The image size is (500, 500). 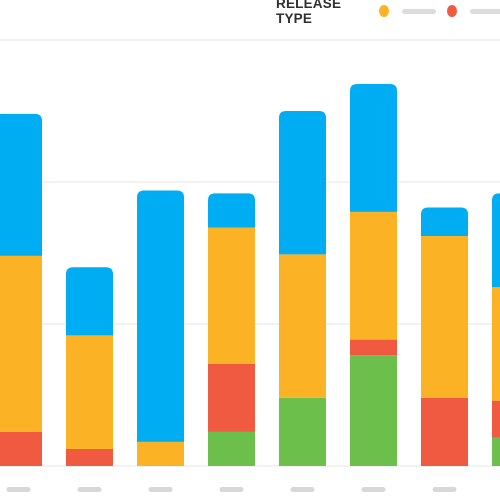 What do you see at coordinates (452, 11) in the screenshot?
I see `legend-swatch-red` at bounding box center [452, 11].